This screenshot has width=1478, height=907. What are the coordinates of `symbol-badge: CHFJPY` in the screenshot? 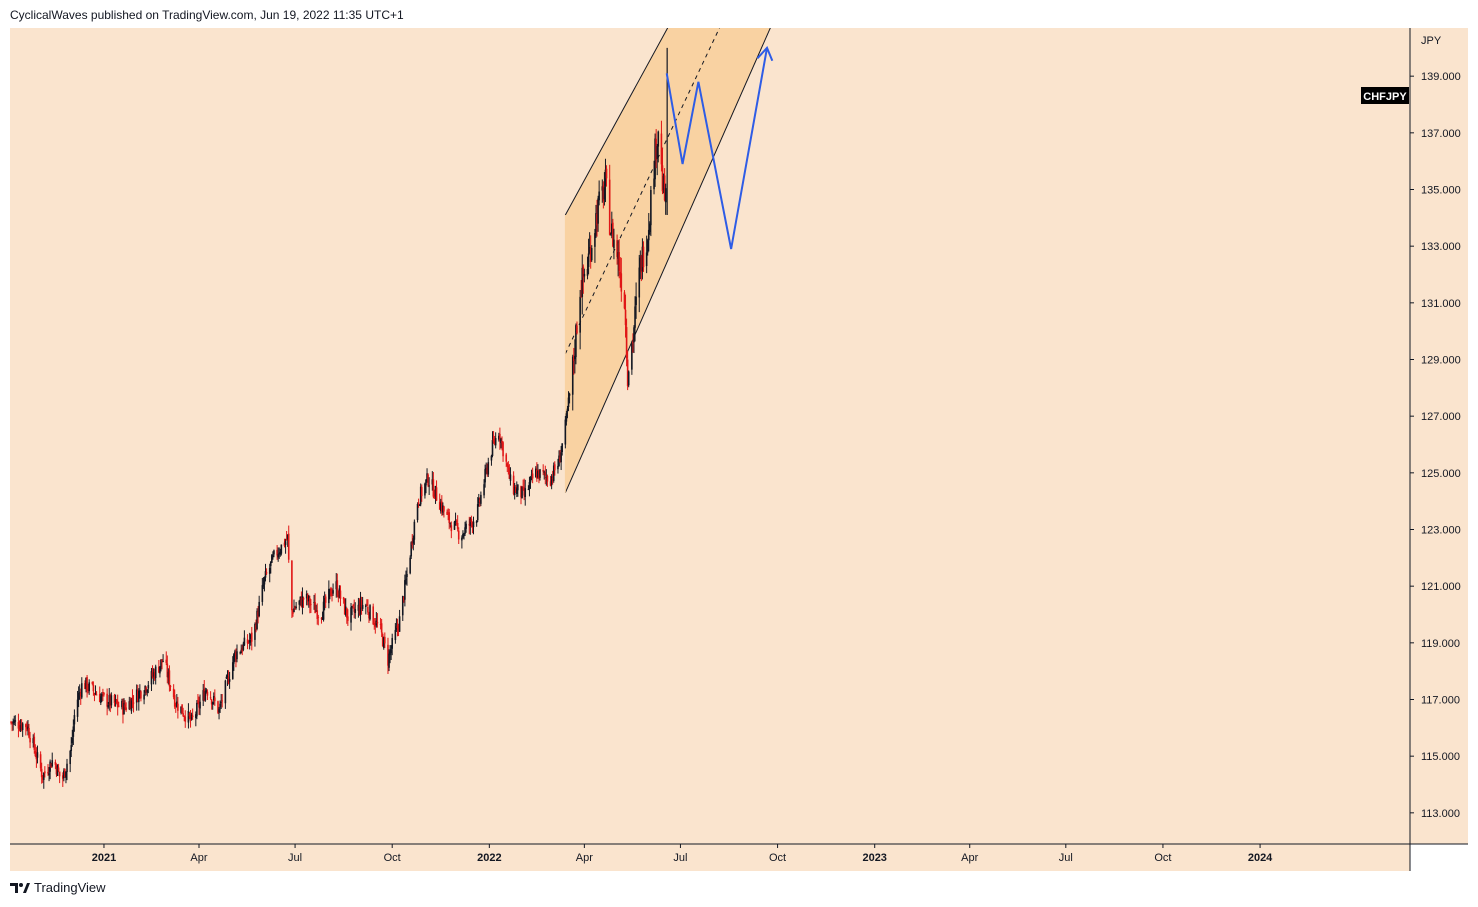 It's located at (1385, 95).